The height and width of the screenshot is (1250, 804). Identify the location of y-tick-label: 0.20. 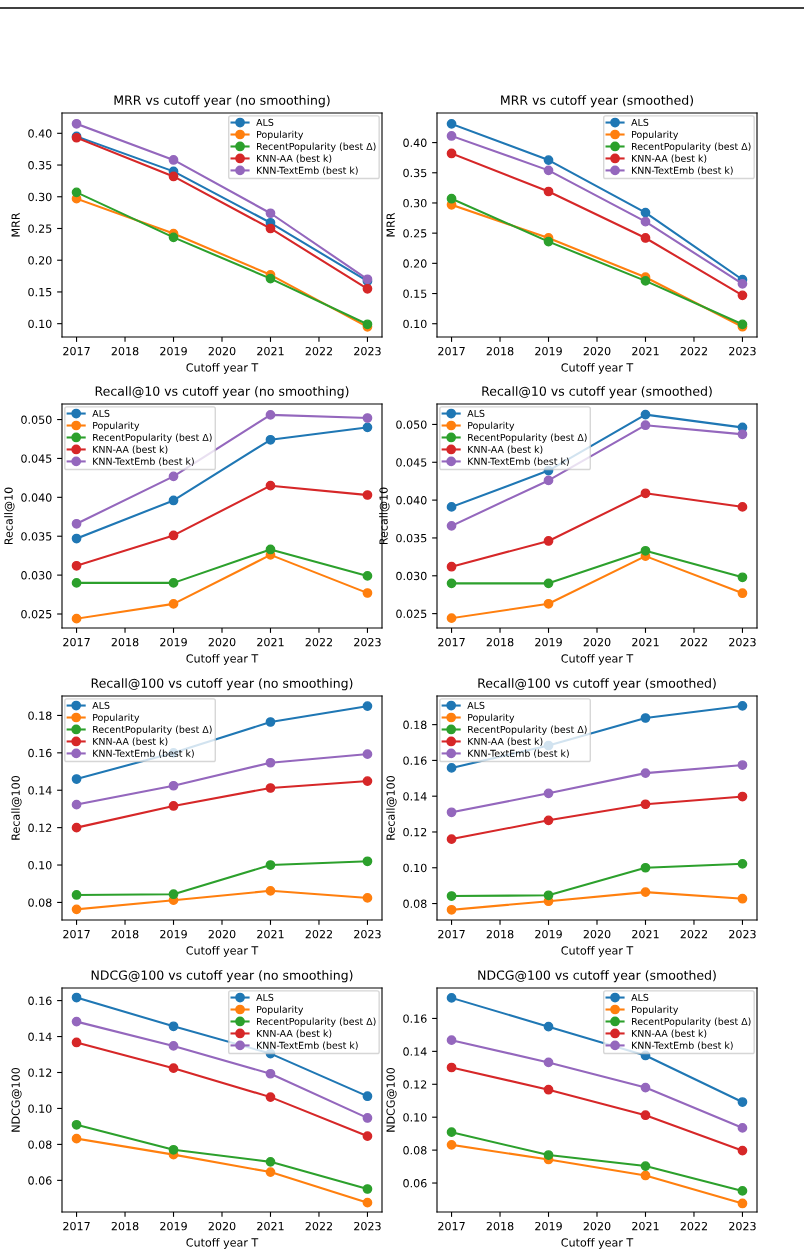
(40, 260).